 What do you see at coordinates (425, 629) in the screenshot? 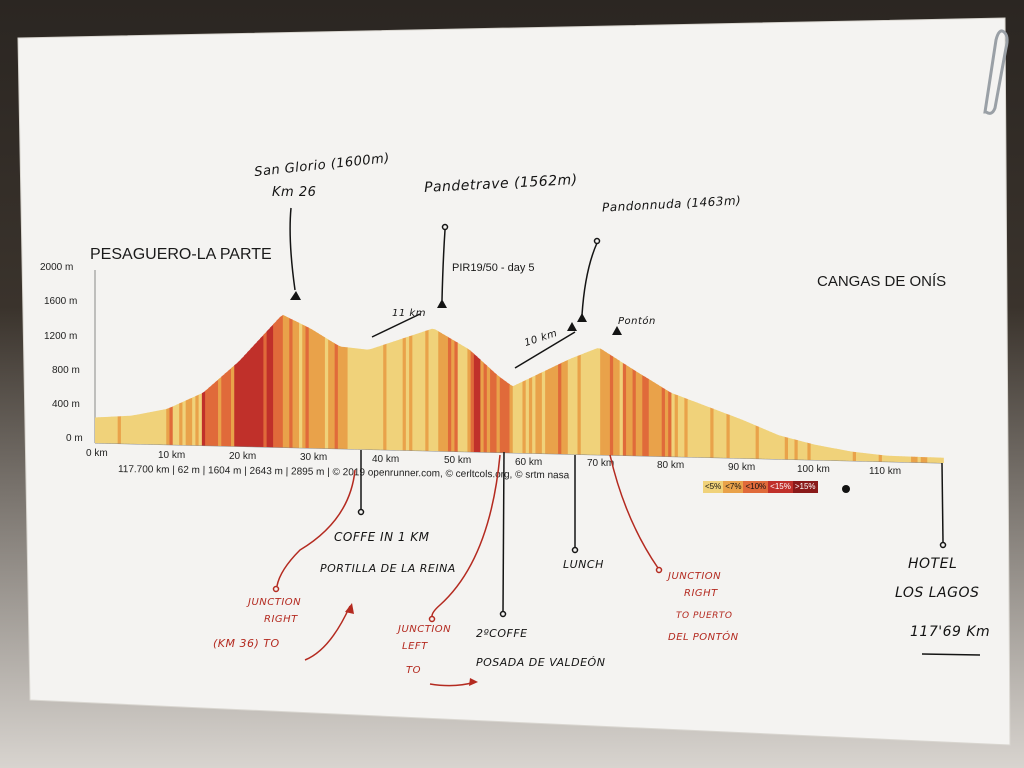
I see `note-junction-2a: JUNCTION` at bounding box center [425, 629].